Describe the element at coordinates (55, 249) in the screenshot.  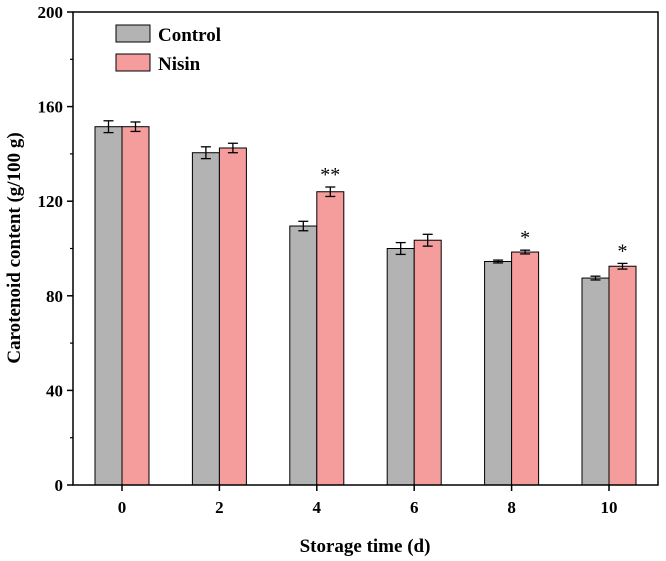
I see `y-axis: 0 40 80 120 160 200` at that location.